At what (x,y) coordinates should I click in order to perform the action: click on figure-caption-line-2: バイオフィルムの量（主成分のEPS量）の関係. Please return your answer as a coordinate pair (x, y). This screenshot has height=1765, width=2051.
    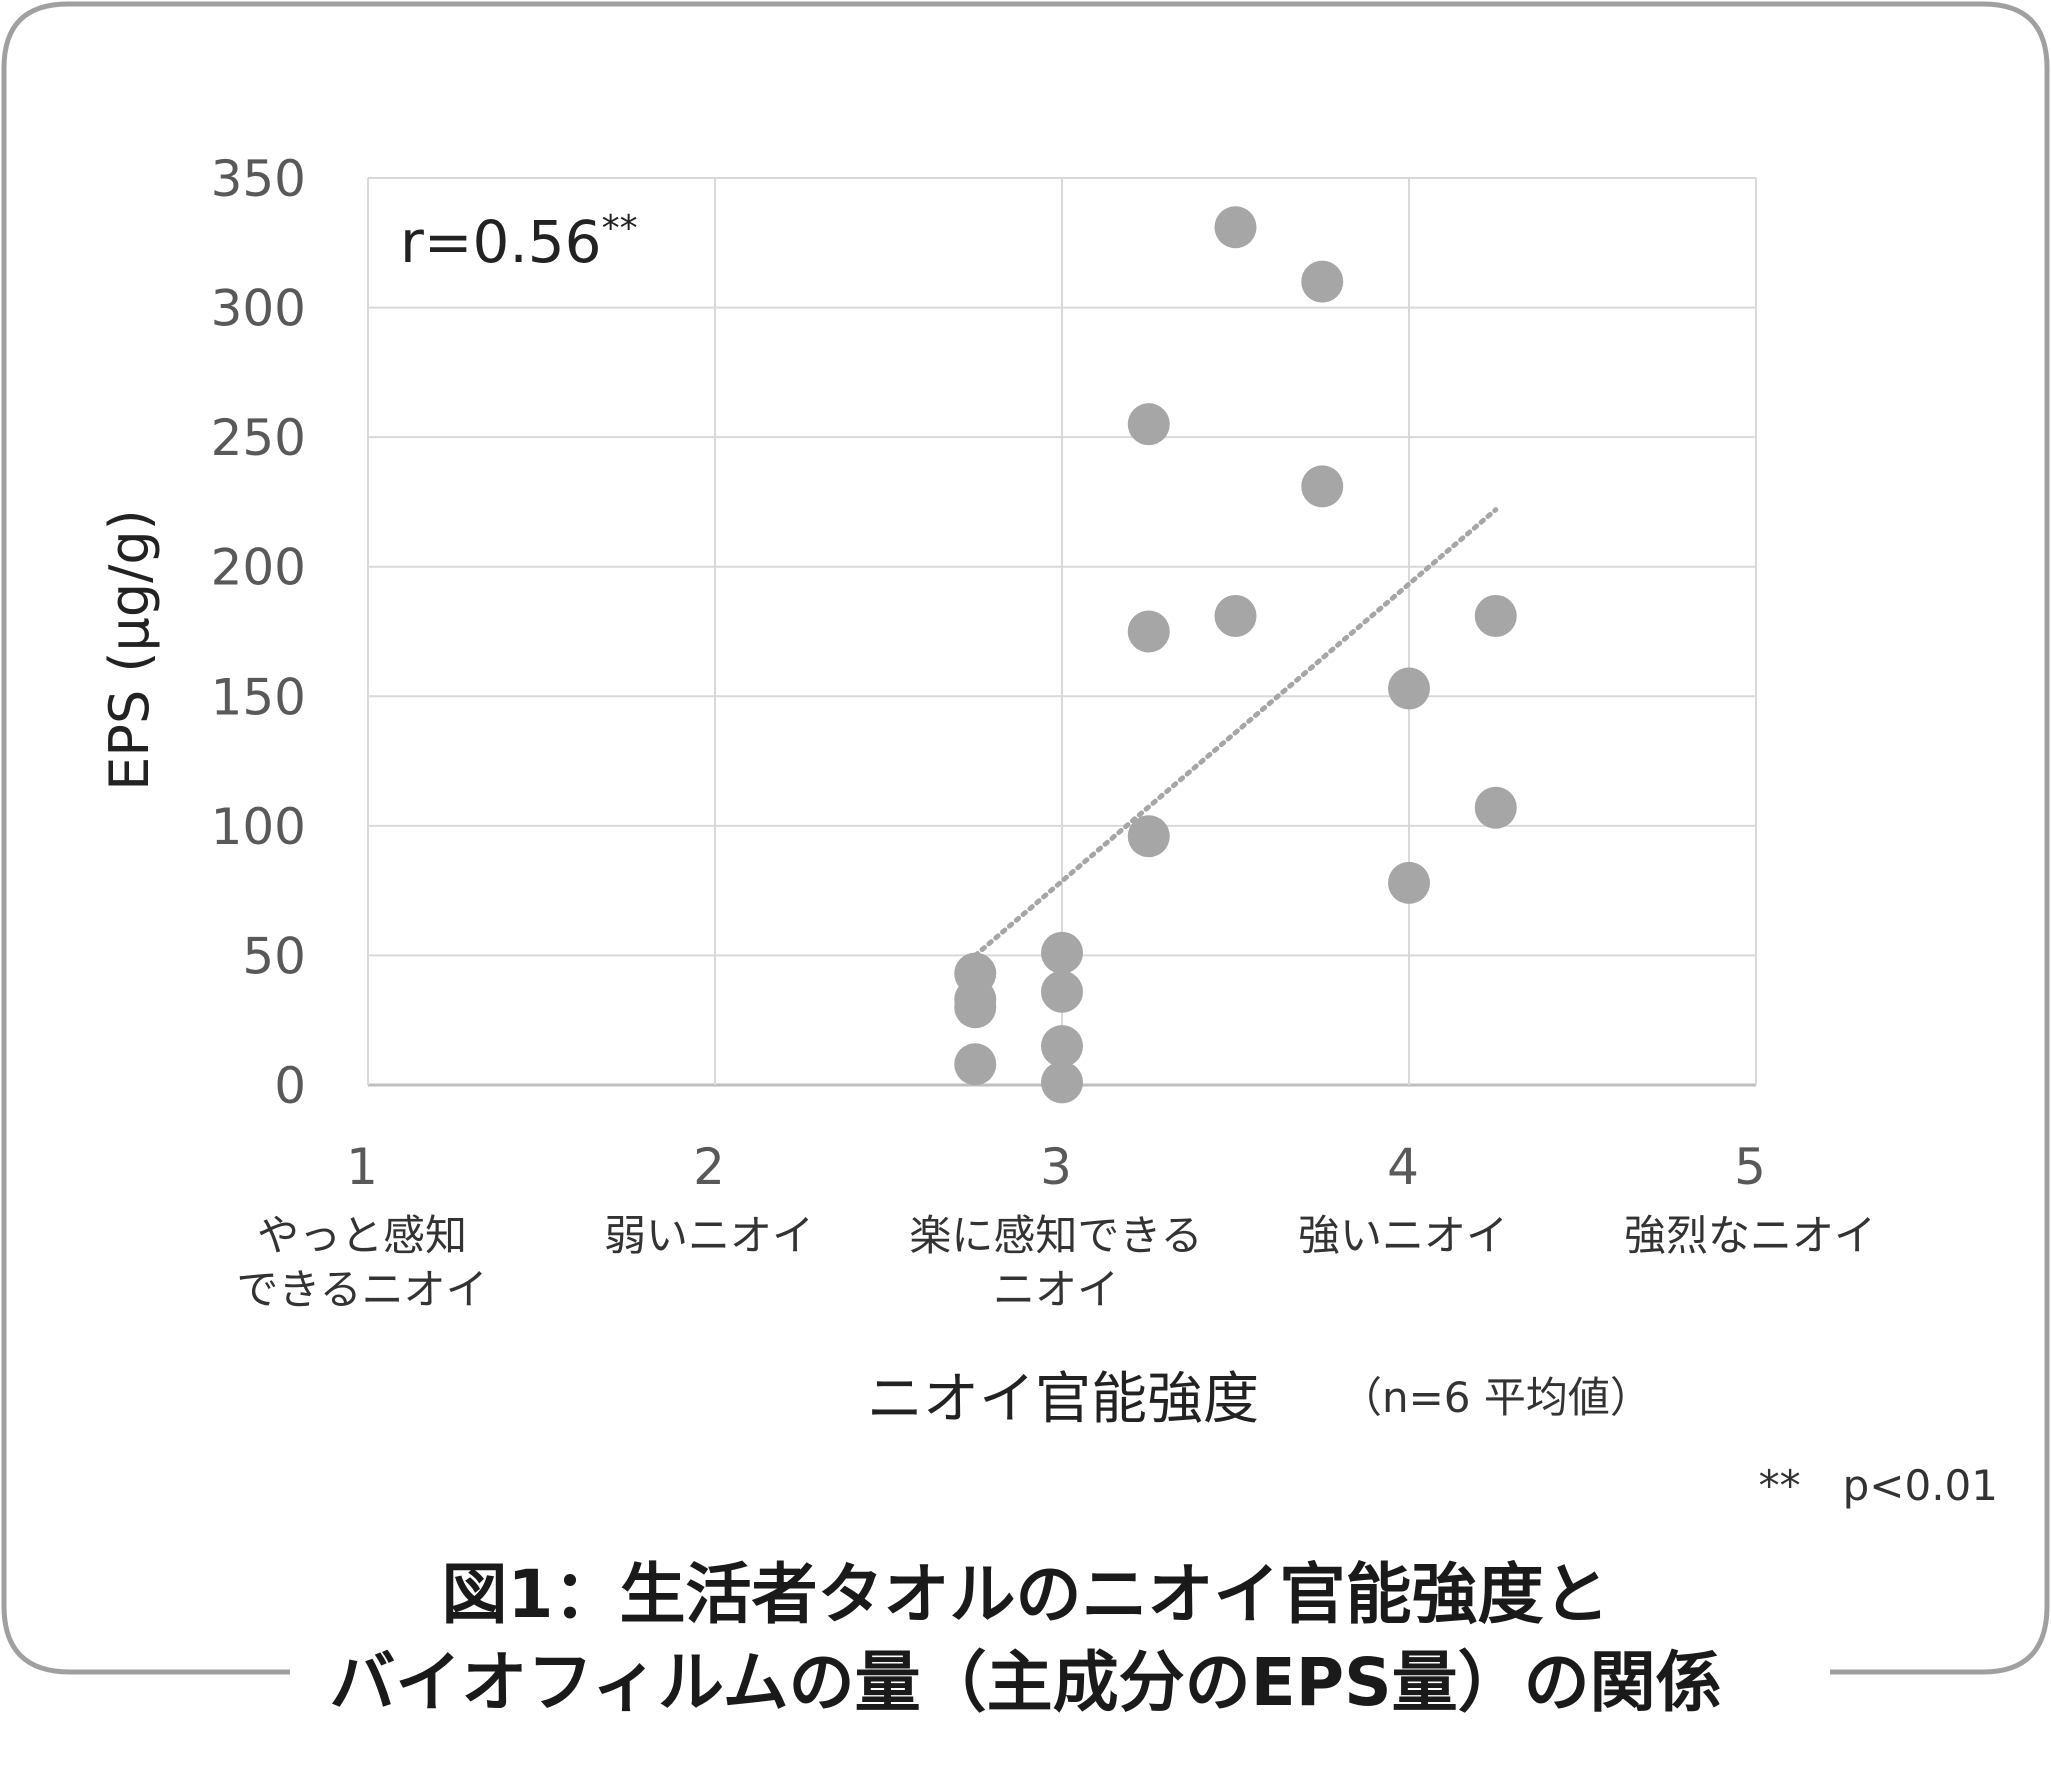
    Looking at the image, I should click on (1025, 1683).